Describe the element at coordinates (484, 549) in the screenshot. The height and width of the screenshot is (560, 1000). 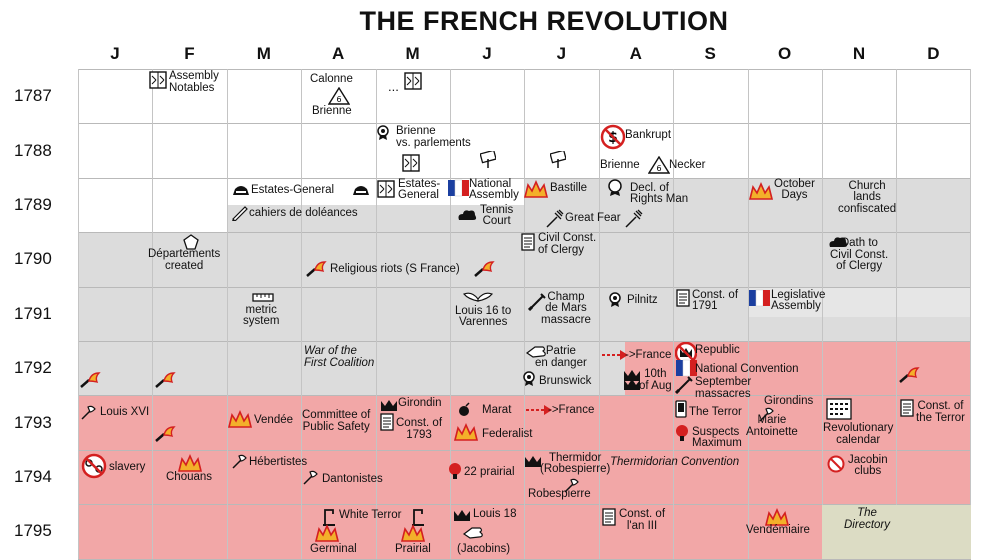
I see `event-jacobins: (Jacobins)` at that location.